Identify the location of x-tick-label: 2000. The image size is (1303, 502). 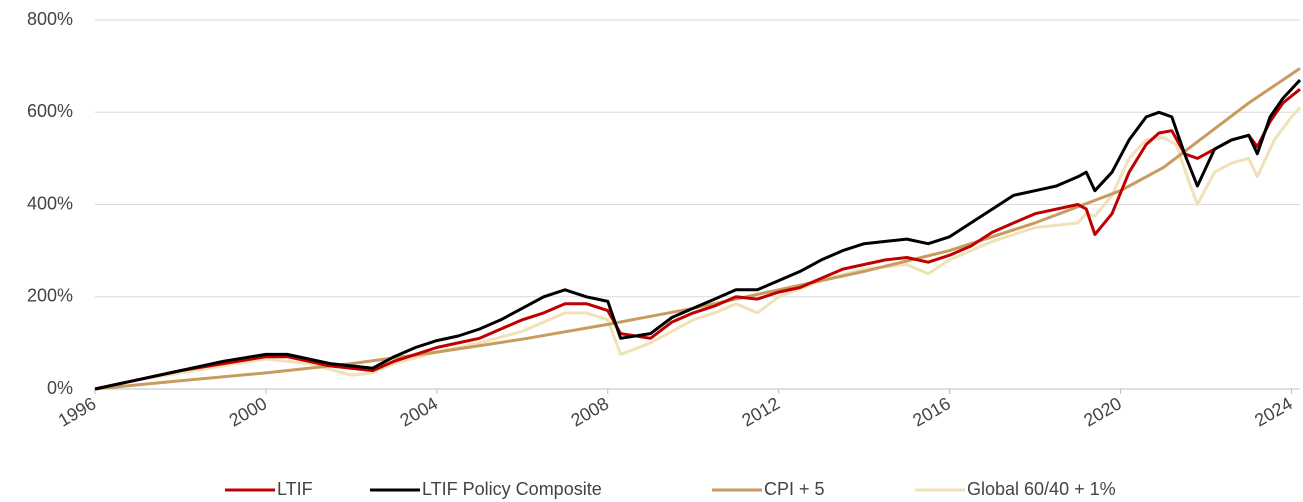
(248, 411).